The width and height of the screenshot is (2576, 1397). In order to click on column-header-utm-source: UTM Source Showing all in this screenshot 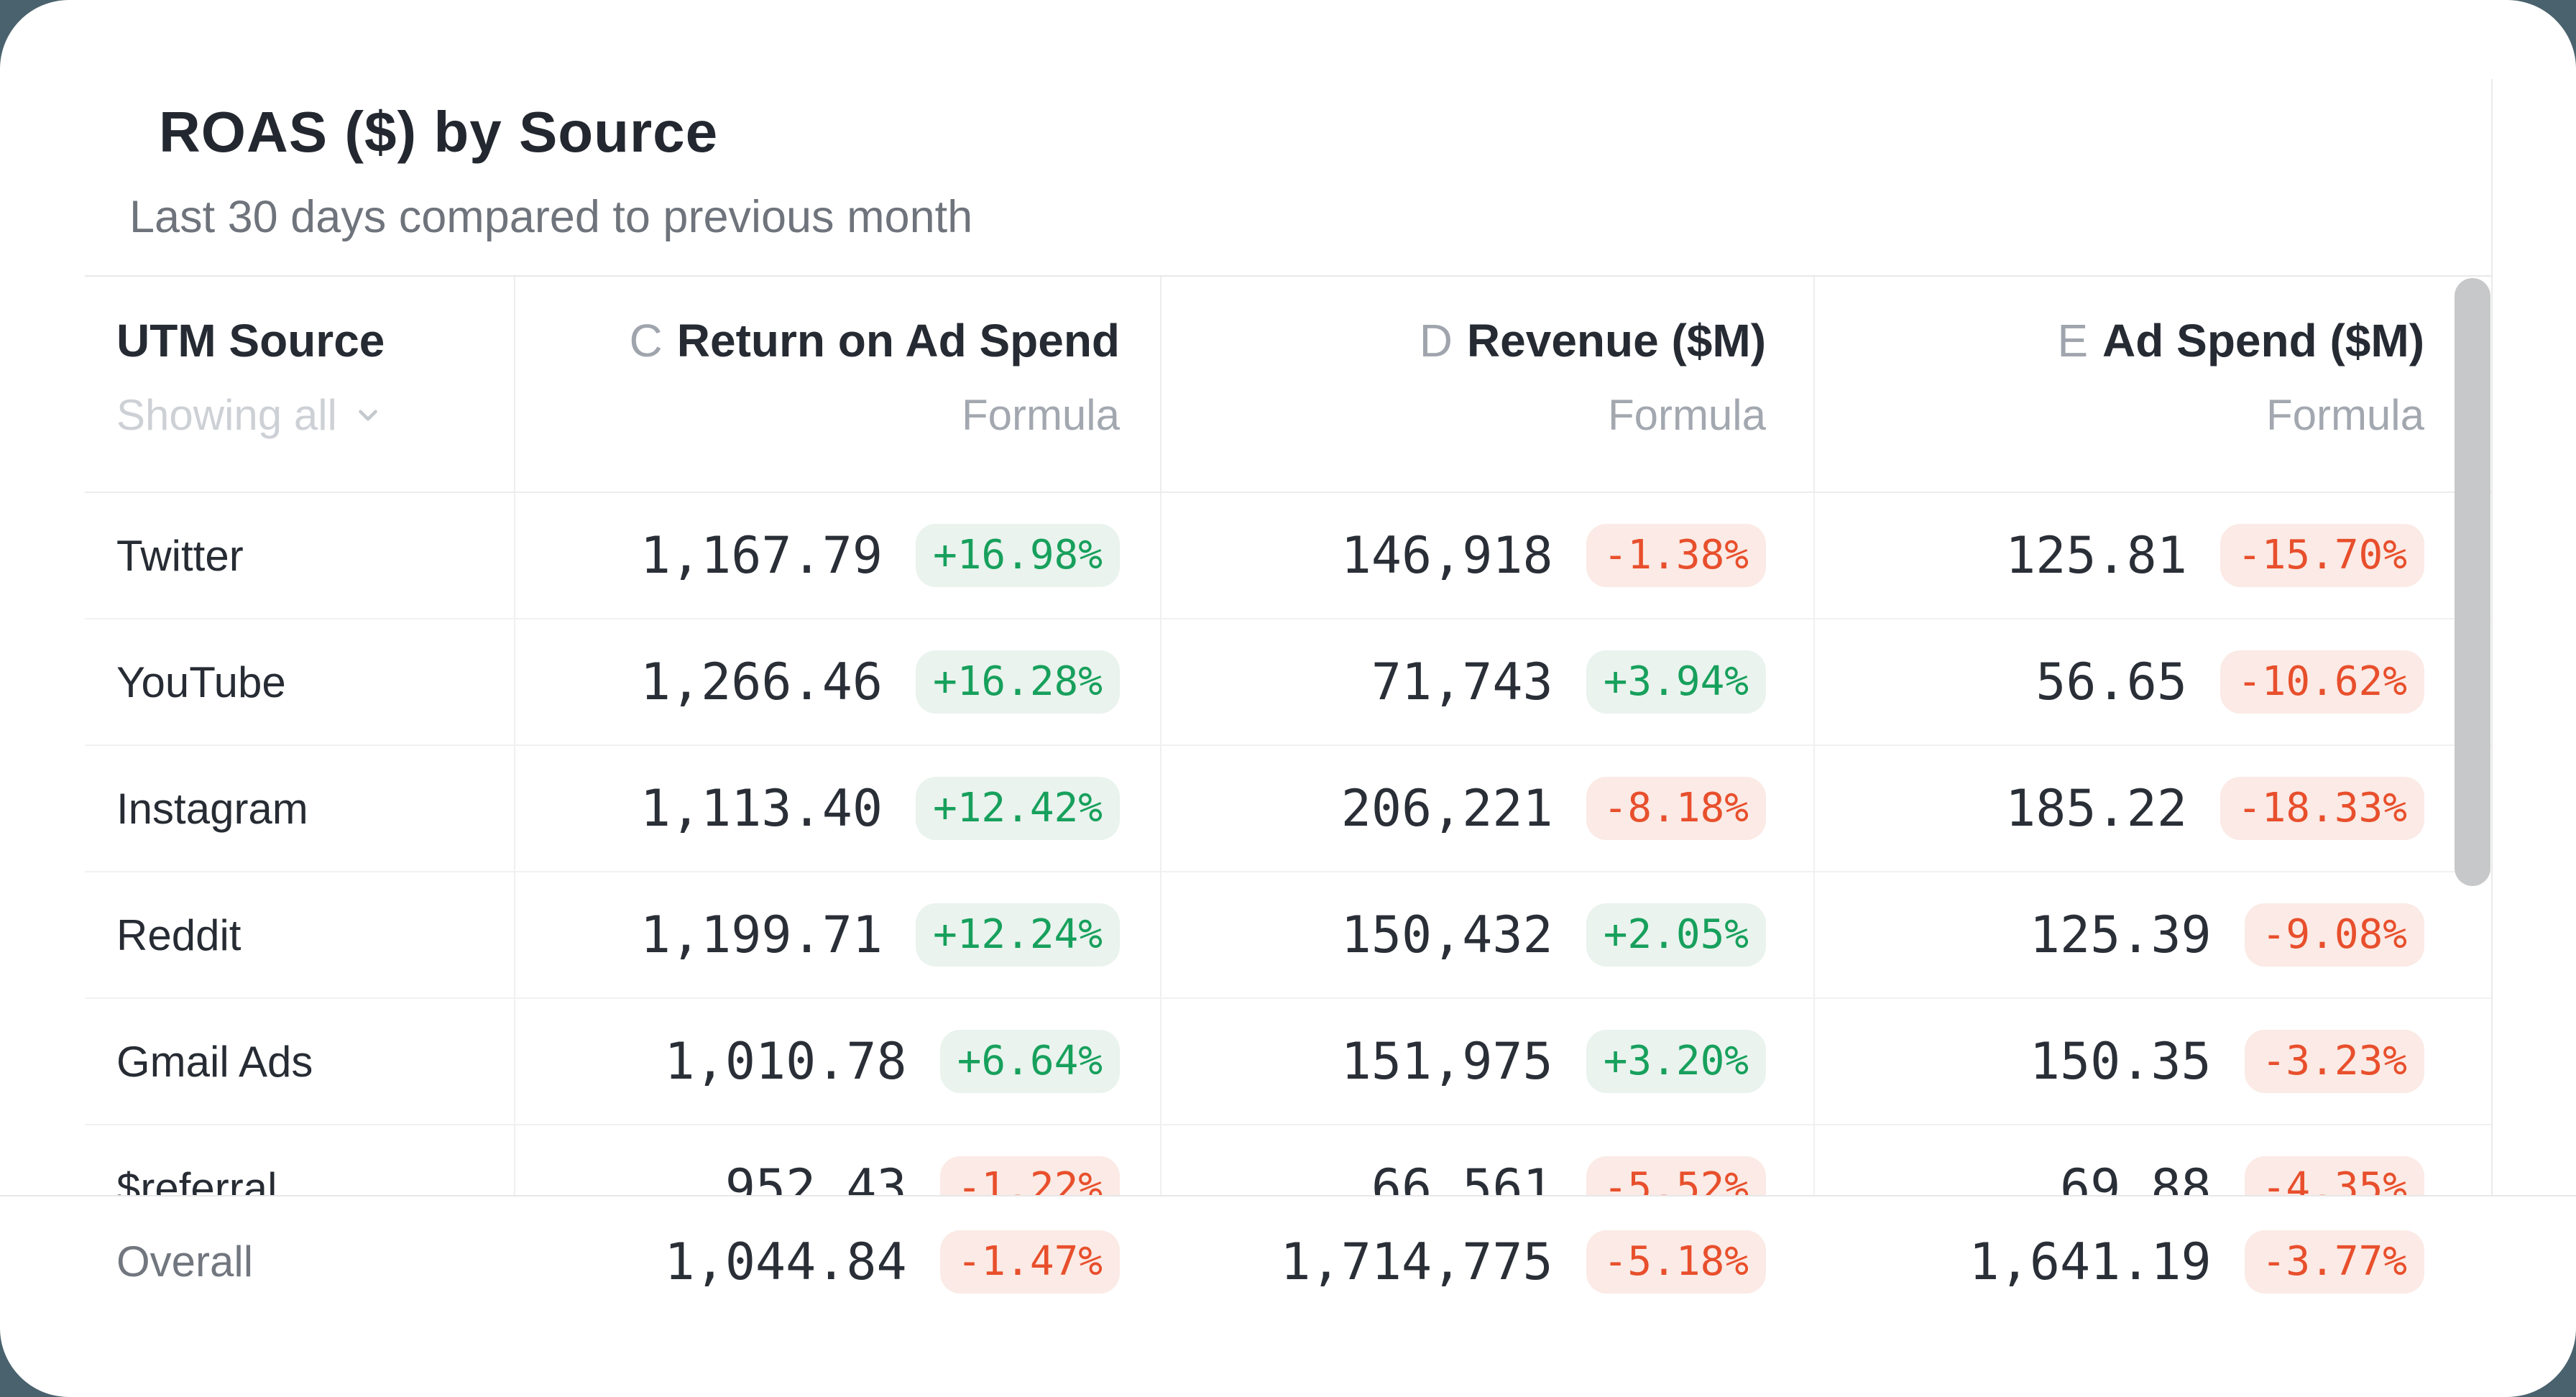, I will do `click(299, 385)`.